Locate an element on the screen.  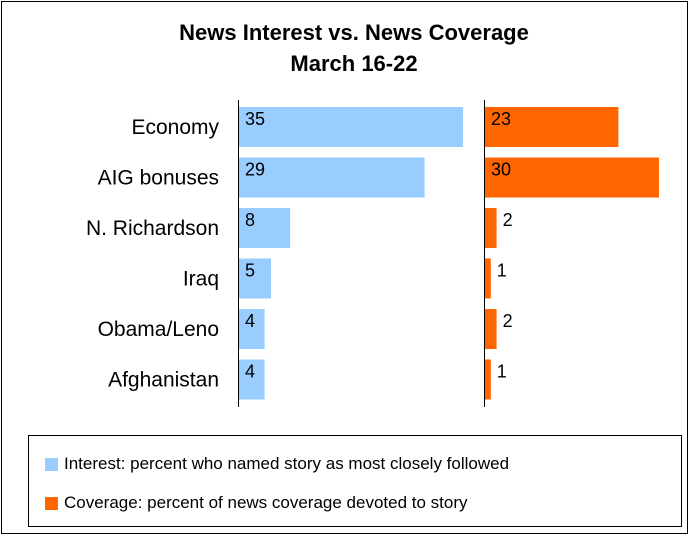
chart-title: News Interest vs. News Coverage is located at coordinates (354, 32).